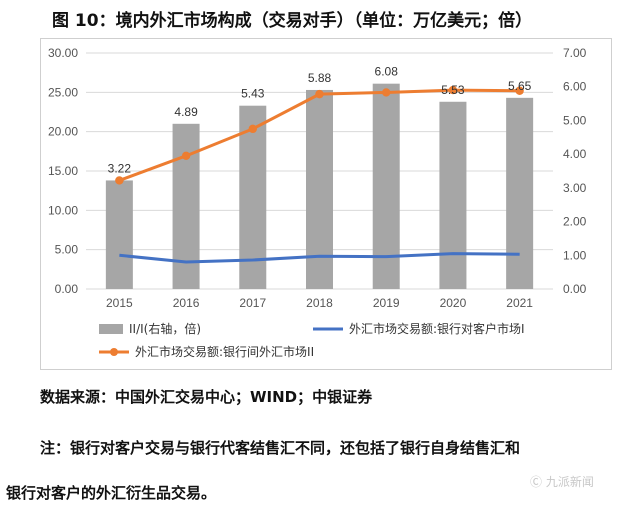 The height and width of the screenshot is (507, 640). I want to click on data-label: 5.65, so click(520, 86).